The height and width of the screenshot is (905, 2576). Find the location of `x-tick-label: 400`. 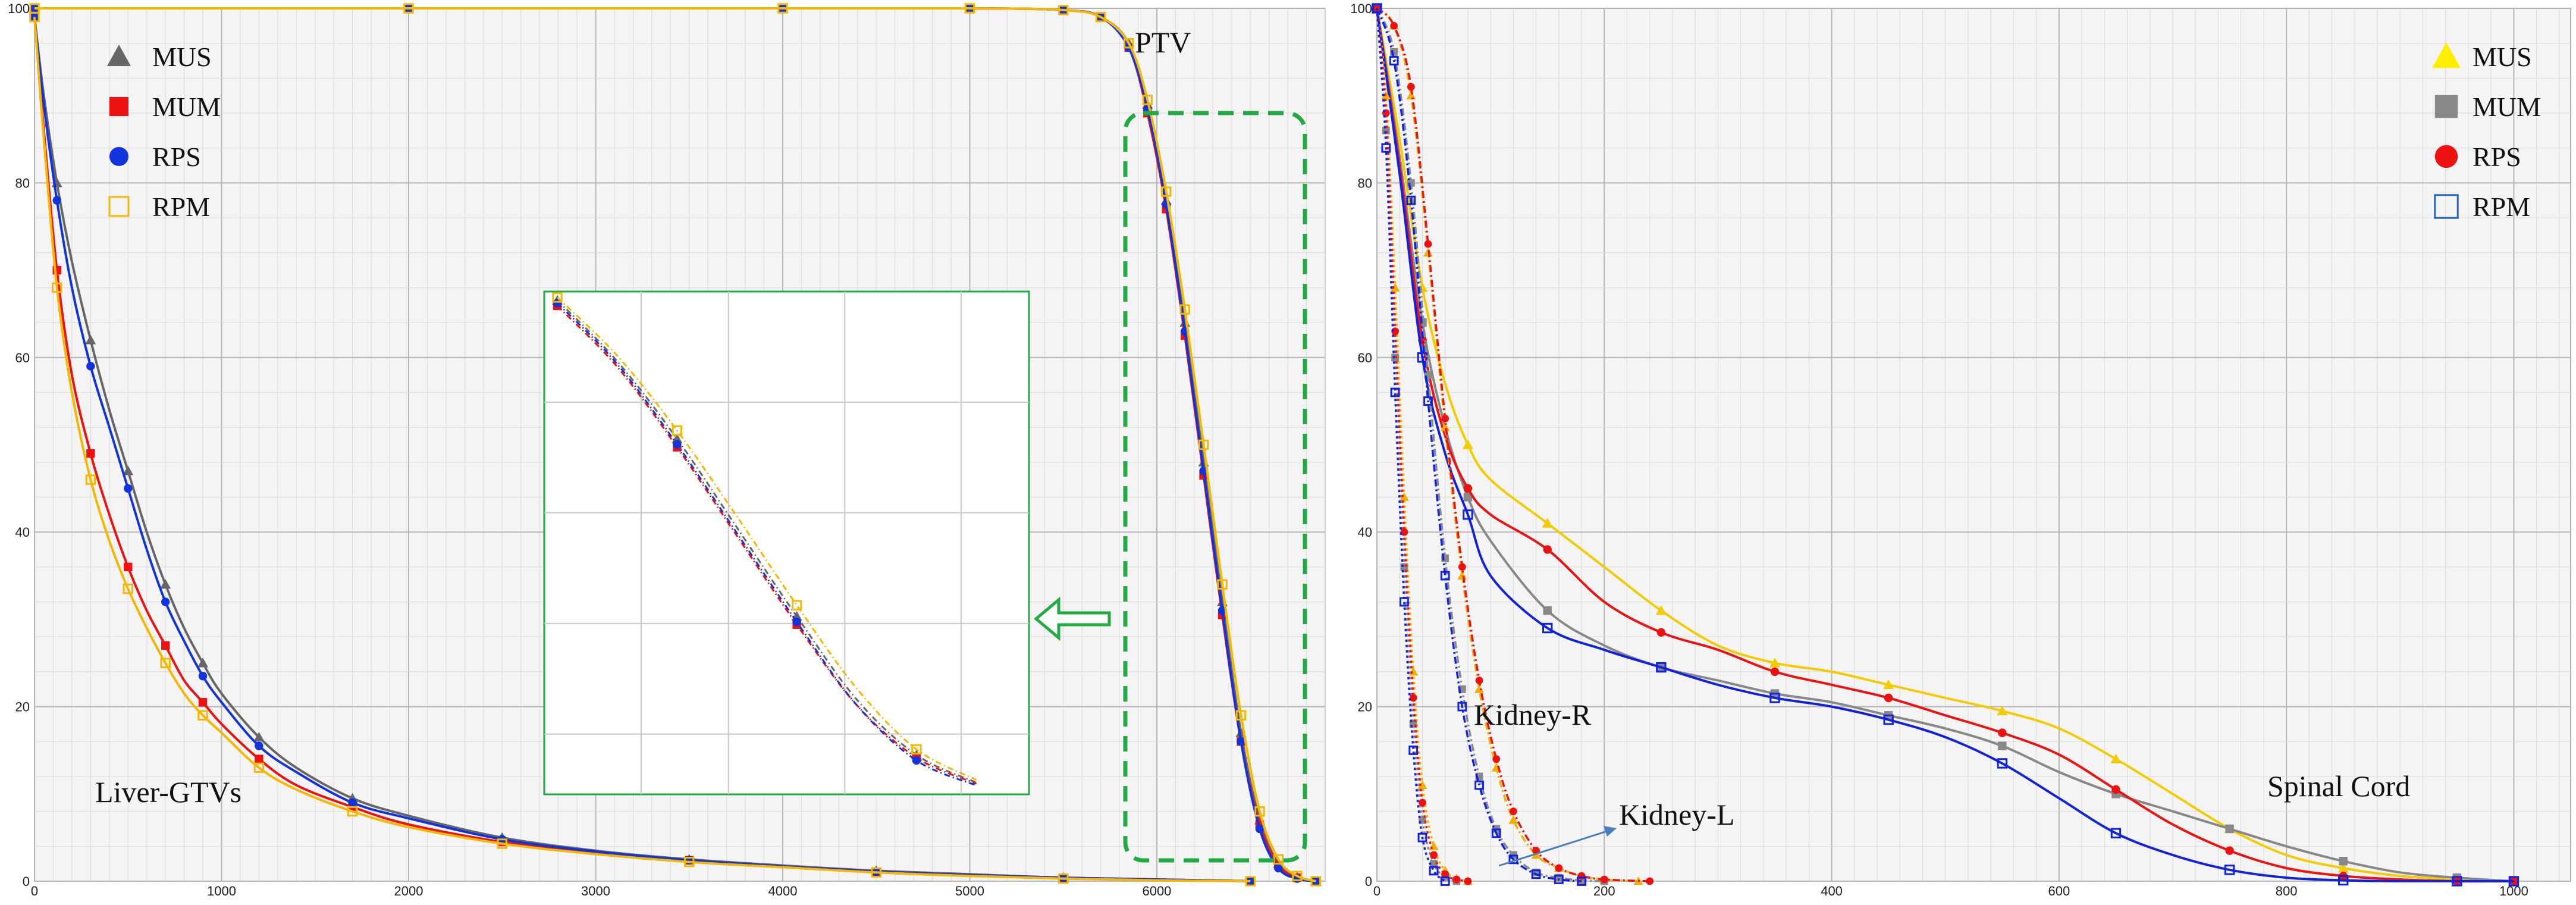

x-tick-label: 400 is located at coordinates (1832, 891).